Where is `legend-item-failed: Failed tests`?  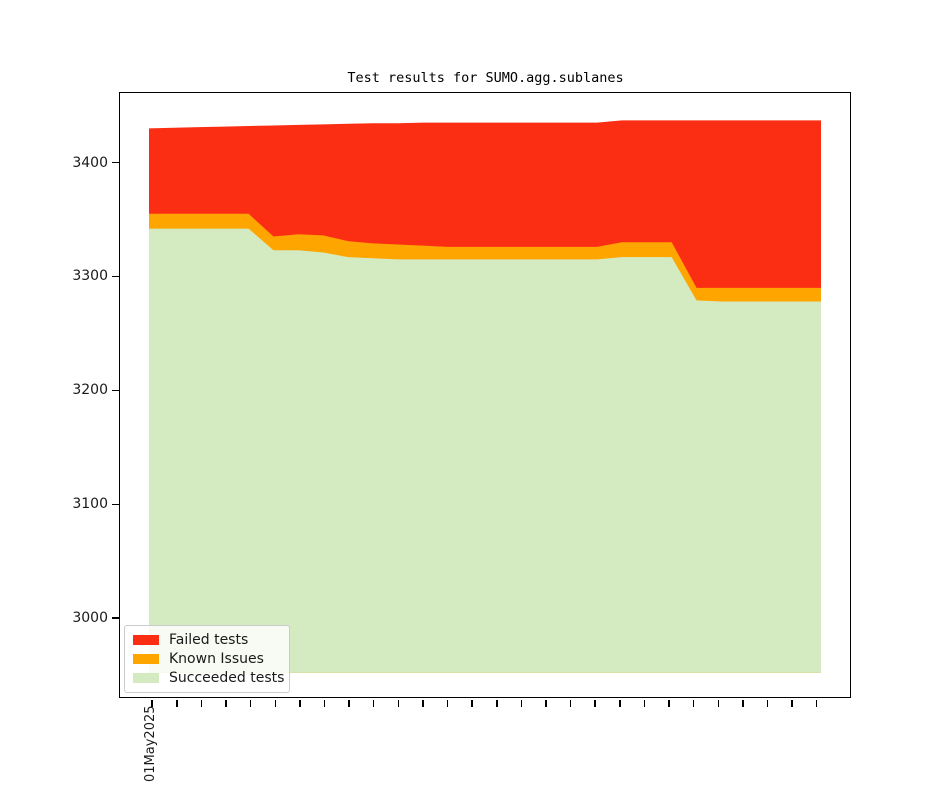 legend-item-failed: Failed tests is located at coordinates (207, 640).